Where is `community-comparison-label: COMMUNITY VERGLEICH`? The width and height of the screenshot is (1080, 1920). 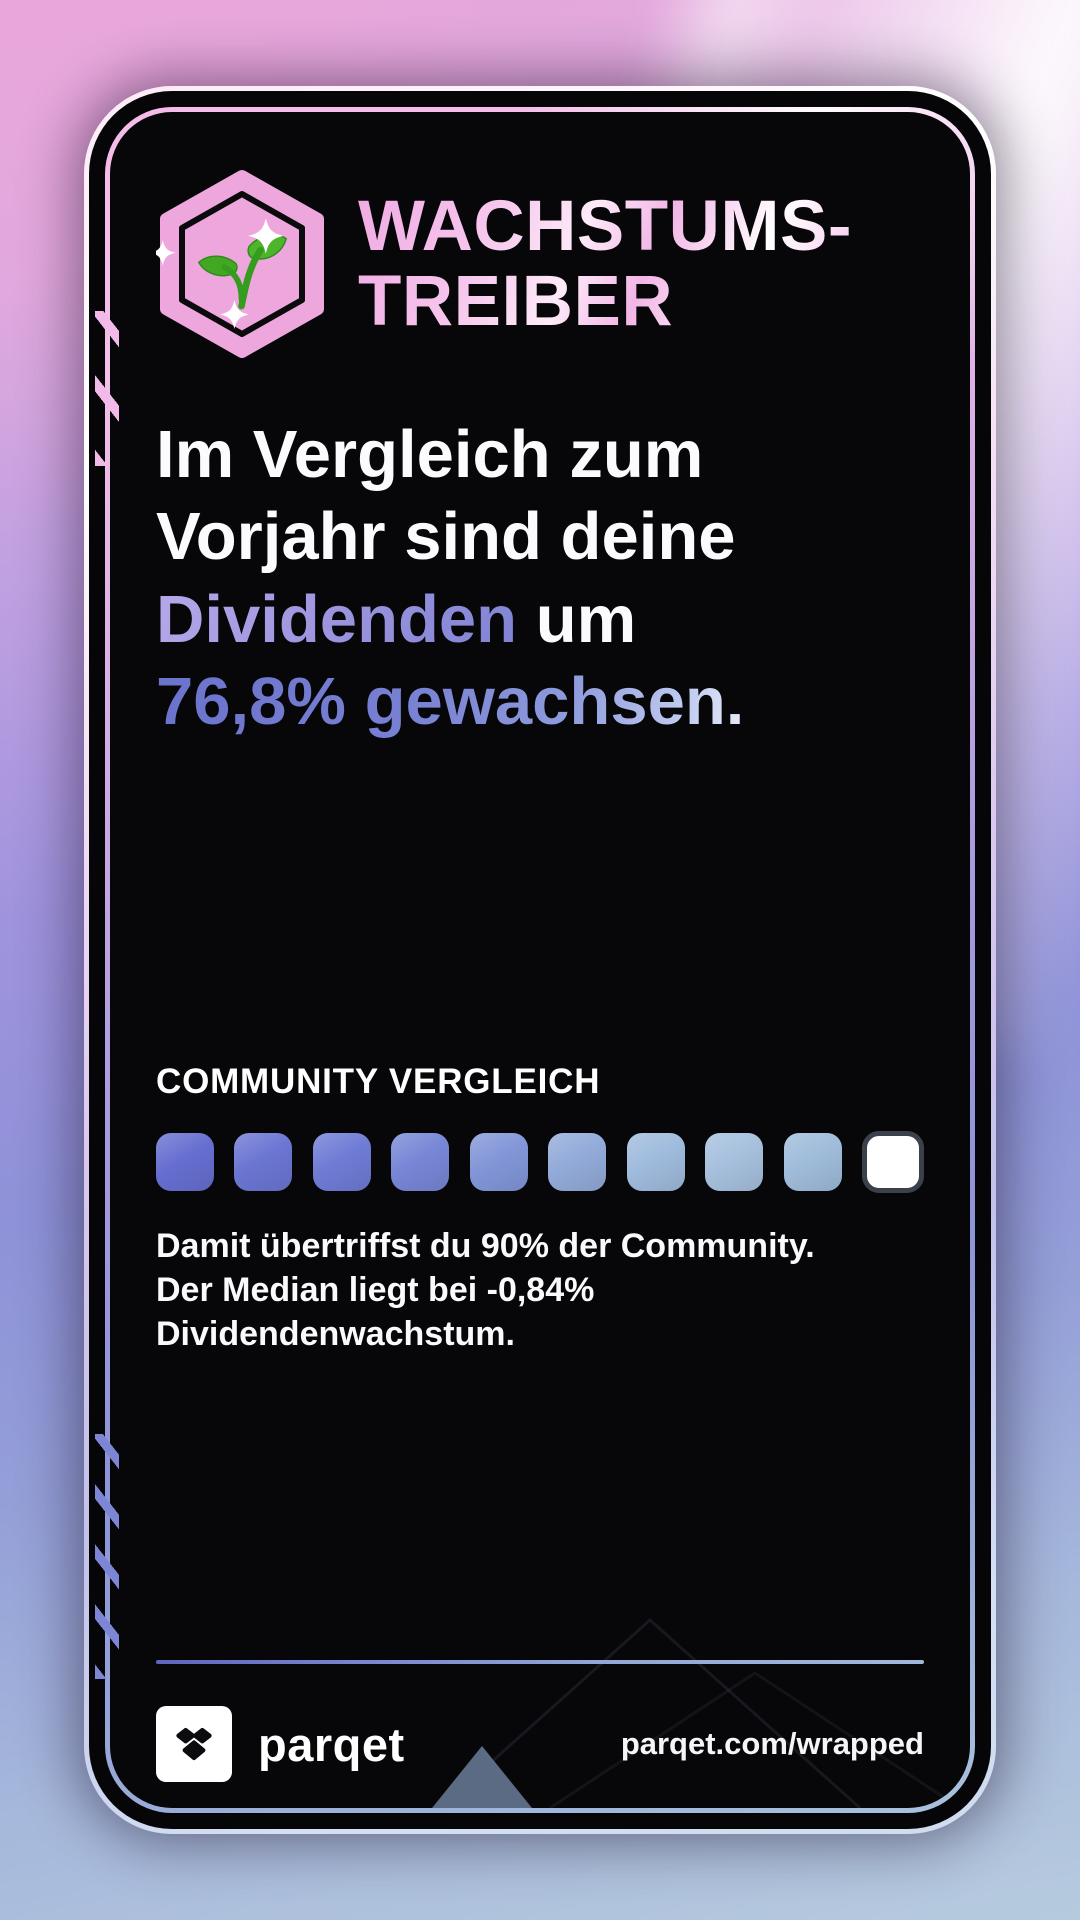
community-comparison-label: COMMUNITY VERGLEICH is located at coordinates (378, 1081).